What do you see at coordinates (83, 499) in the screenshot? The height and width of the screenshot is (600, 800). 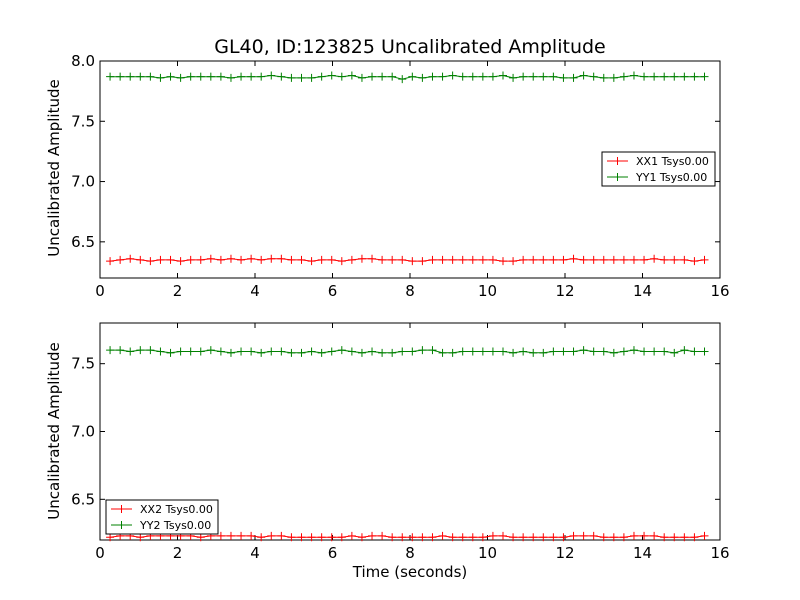 I see `y-tick-label: 6.5` at bounding box center [83, 499].